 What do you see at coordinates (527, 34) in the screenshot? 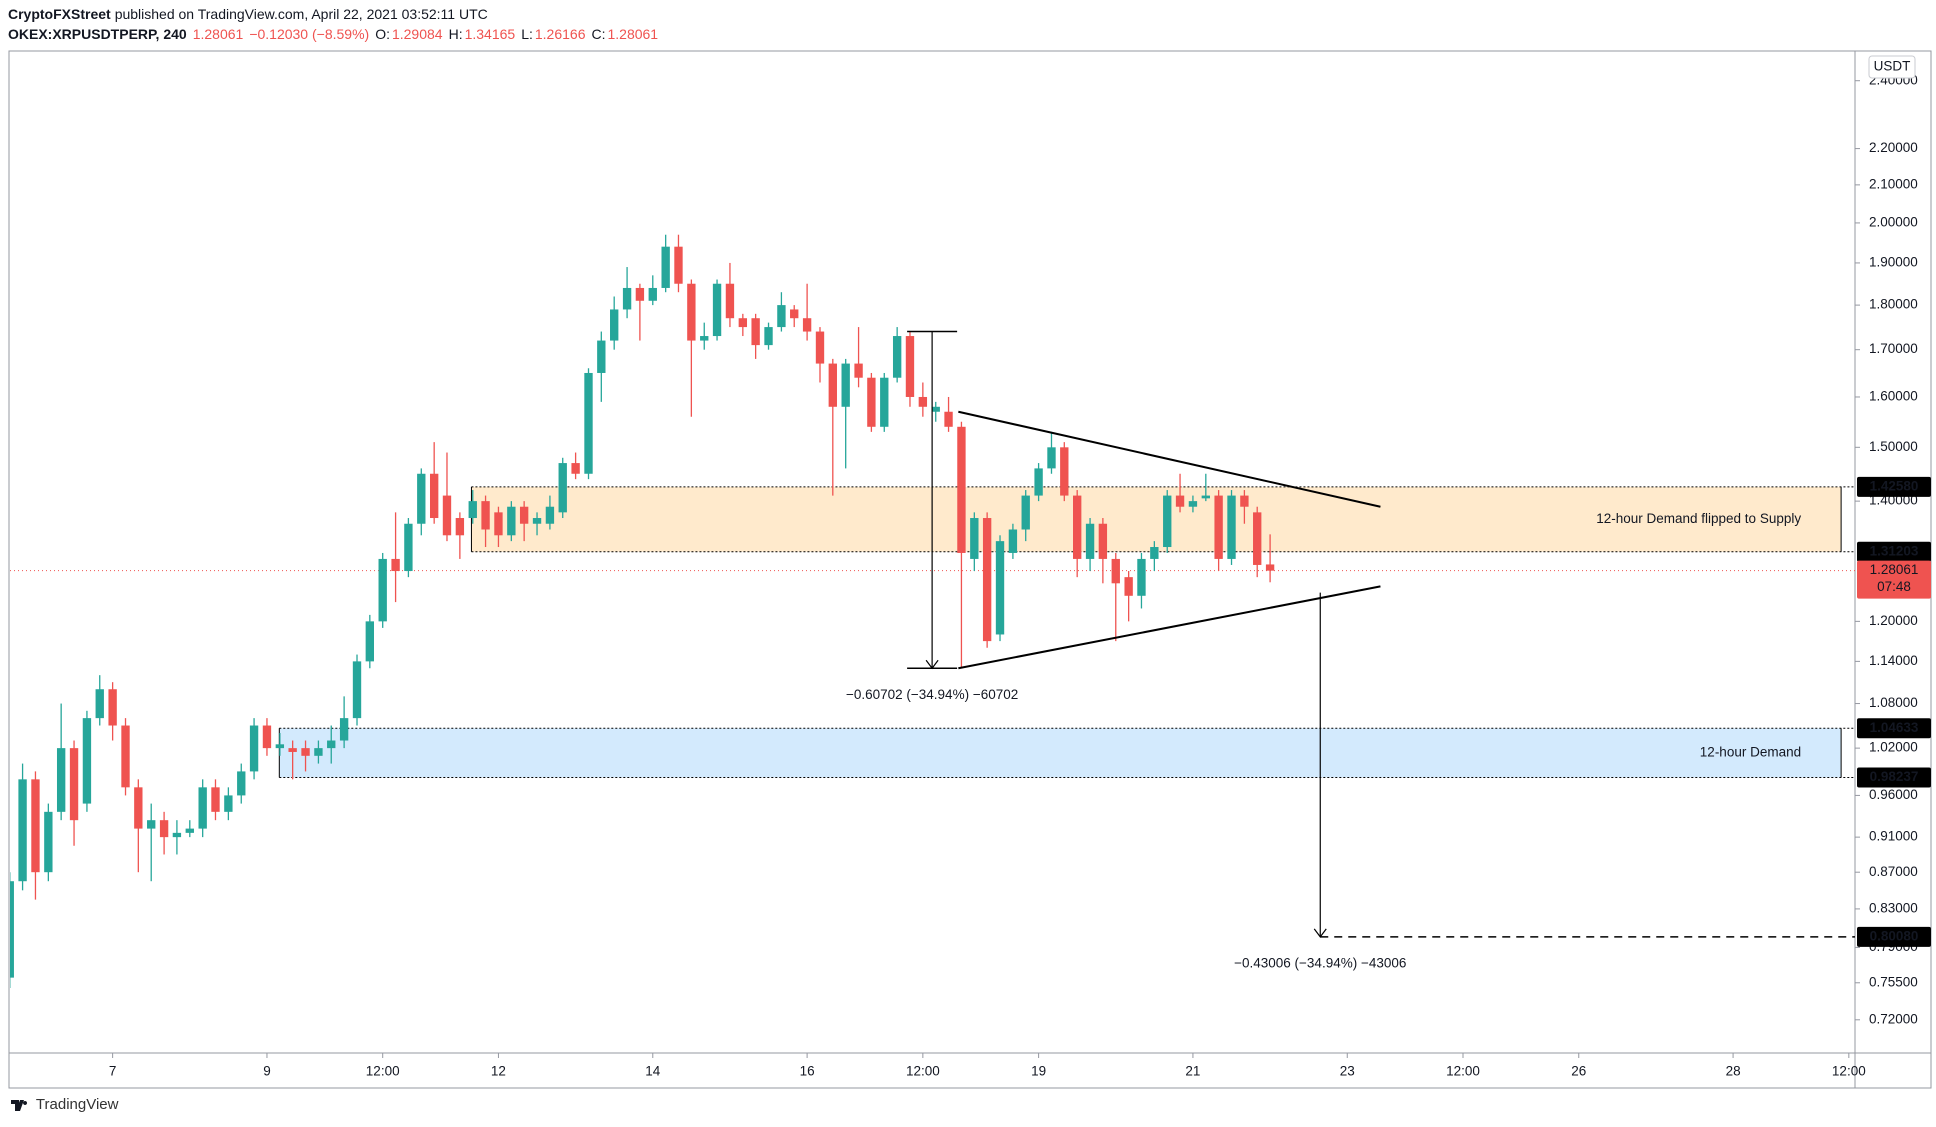
I see `ohlc-label: L:` at bounding box center [527, 34].